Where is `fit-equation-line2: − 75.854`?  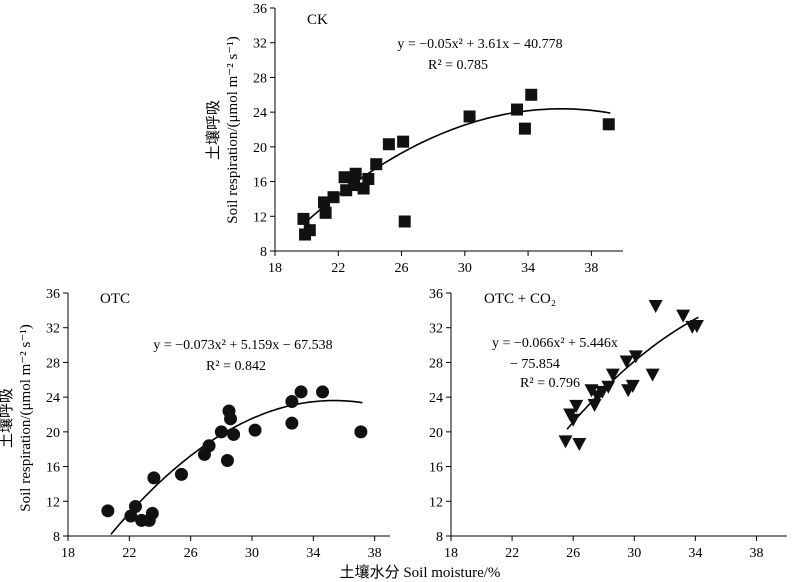 fit-equation-line2: − 75.854 is located at coordinates (535, 364).